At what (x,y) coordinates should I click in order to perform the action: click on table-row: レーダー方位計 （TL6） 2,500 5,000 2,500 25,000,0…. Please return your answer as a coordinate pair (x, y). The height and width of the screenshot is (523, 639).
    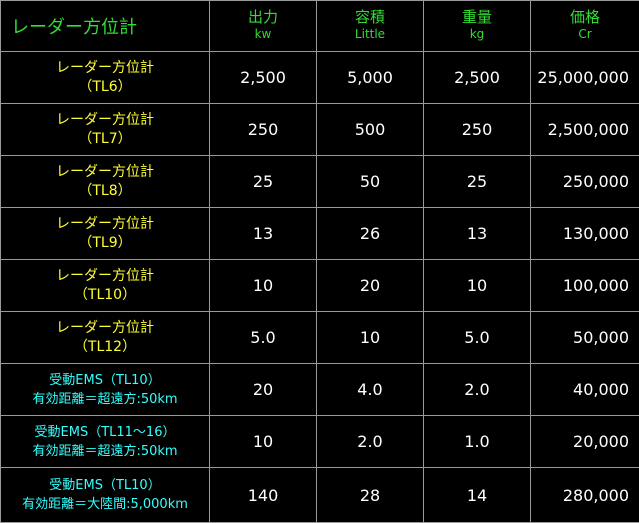
    Looking at the image, I should click on (319, 77).